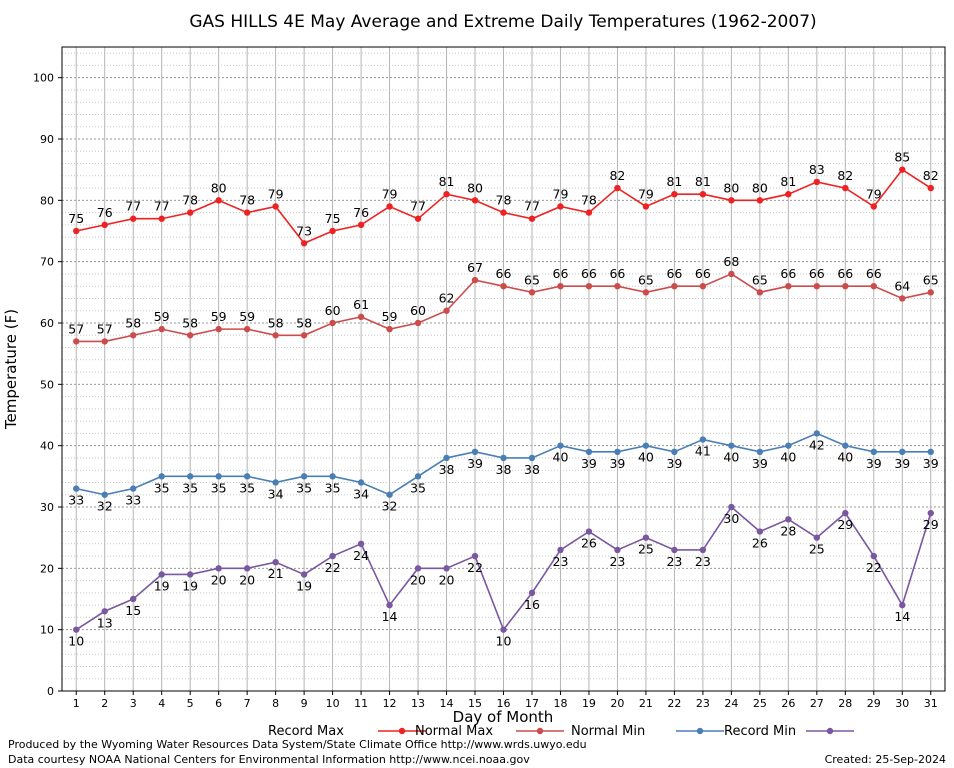 The height and width of the screenshot is (768, 954). What do you see at coordinates (275, 703) in the screenshot?
I see `x-tick-label: 8` at bounding box center [275, 703].